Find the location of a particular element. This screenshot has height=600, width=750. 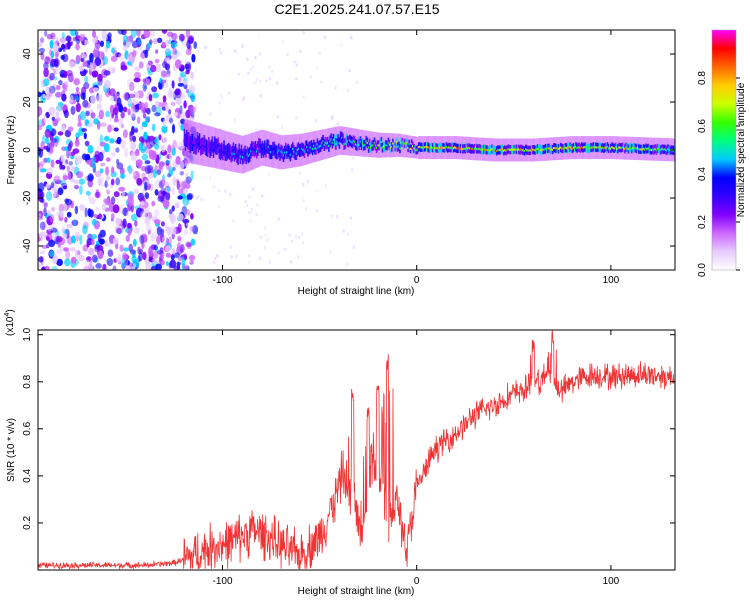

y-tick-label: 20 is located at coordinates (27, 102).